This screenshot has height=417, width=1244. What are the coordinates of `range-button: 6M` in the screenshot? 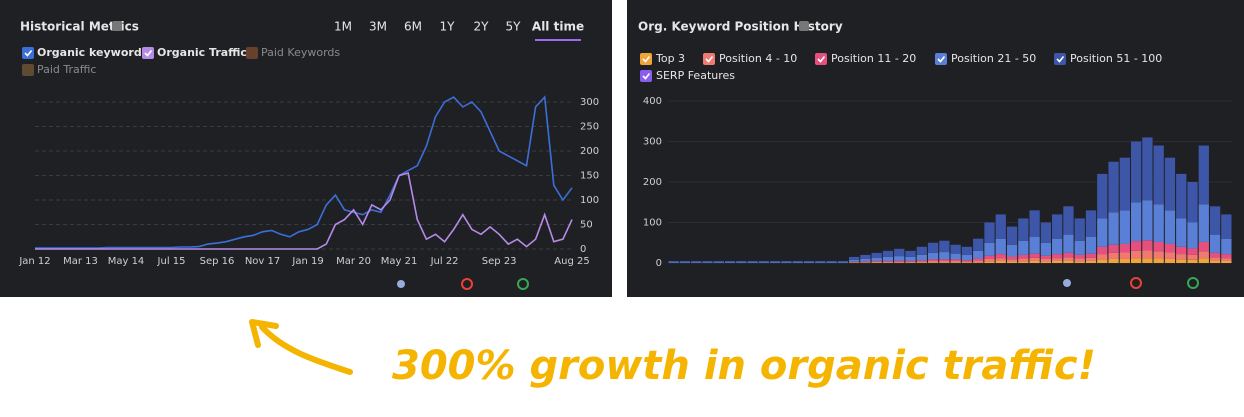 It's located at (413, 27).